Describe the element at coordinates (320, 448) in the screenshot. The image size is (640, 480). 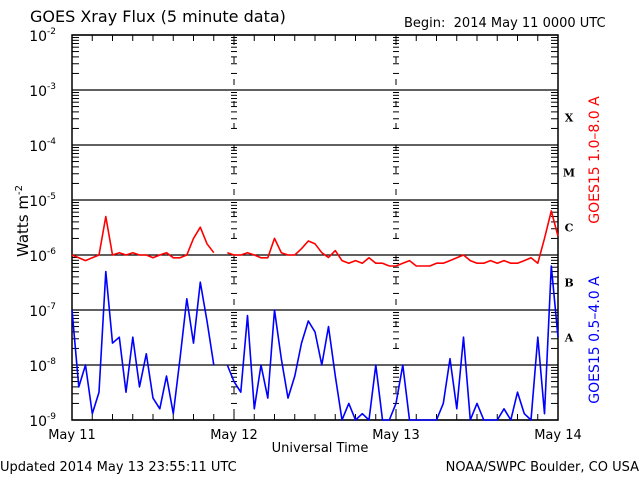
I see `x-axis-label: Universal Time` at that location.